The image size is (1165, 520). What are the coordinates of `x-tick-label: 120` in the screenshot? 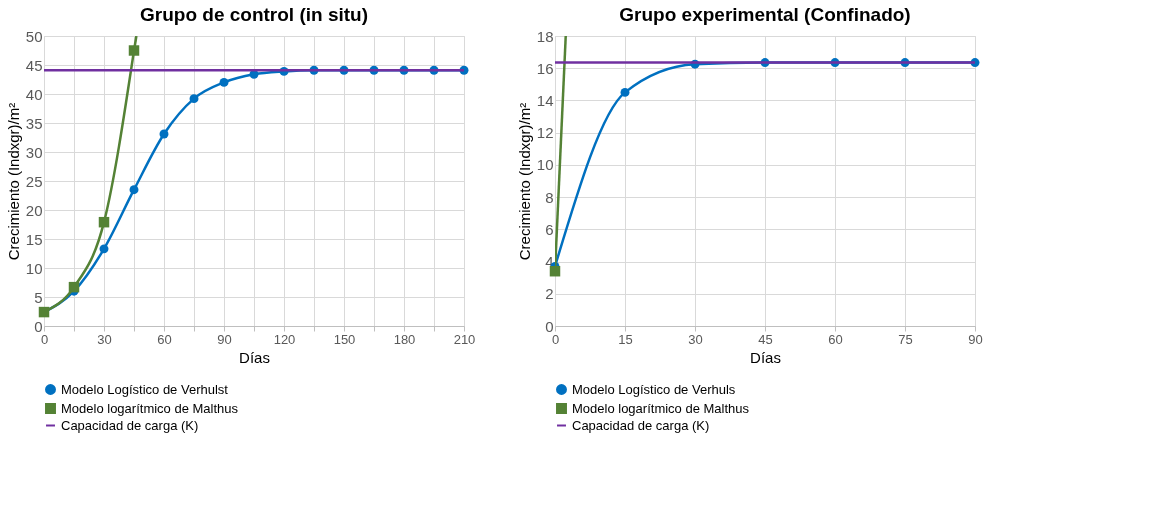 It's located at (284, 339).